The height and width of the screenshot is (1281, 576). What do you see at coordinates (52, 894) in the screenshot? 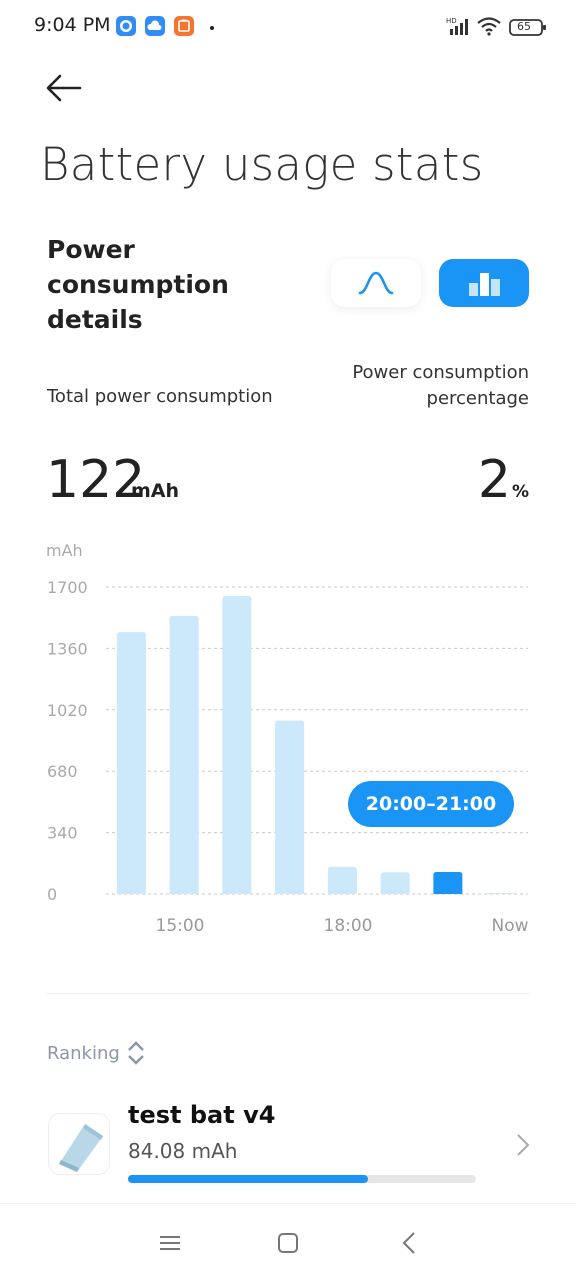
I see `y-tick-label: 0` at bounding box center [52, 894].